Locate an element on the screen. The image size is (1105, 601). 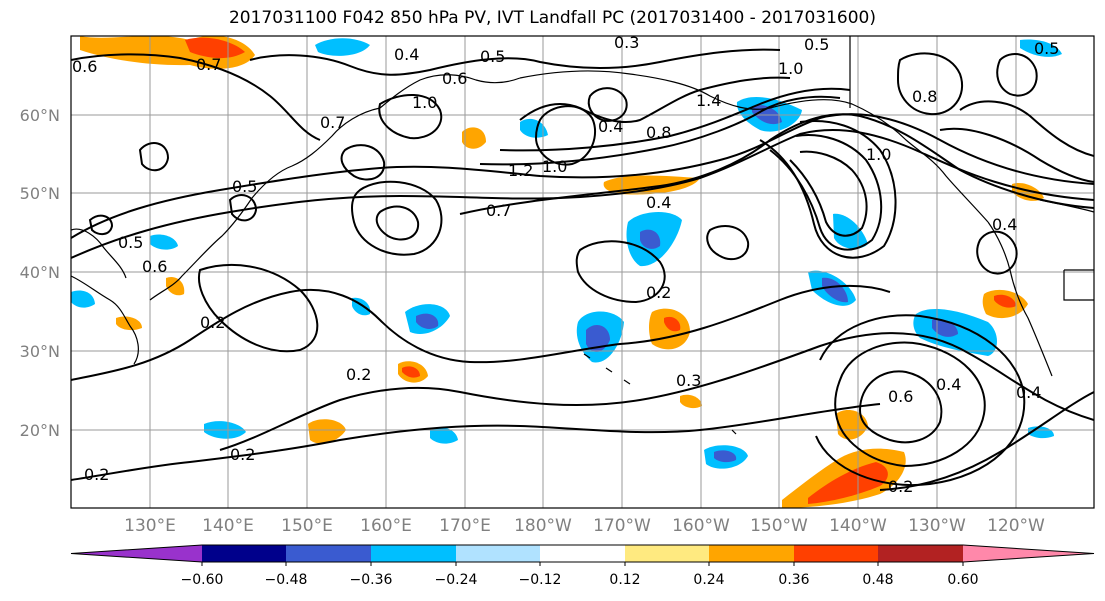
colorbar-boxes is located at coordinates (582, 555).